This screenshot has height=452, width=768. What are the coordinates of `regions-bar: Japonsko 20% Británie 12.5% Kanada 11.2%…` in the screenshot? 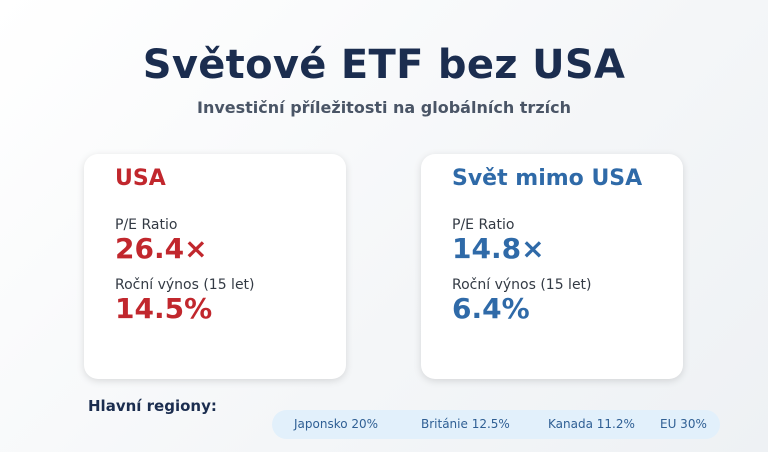 It's located at (496, 424).